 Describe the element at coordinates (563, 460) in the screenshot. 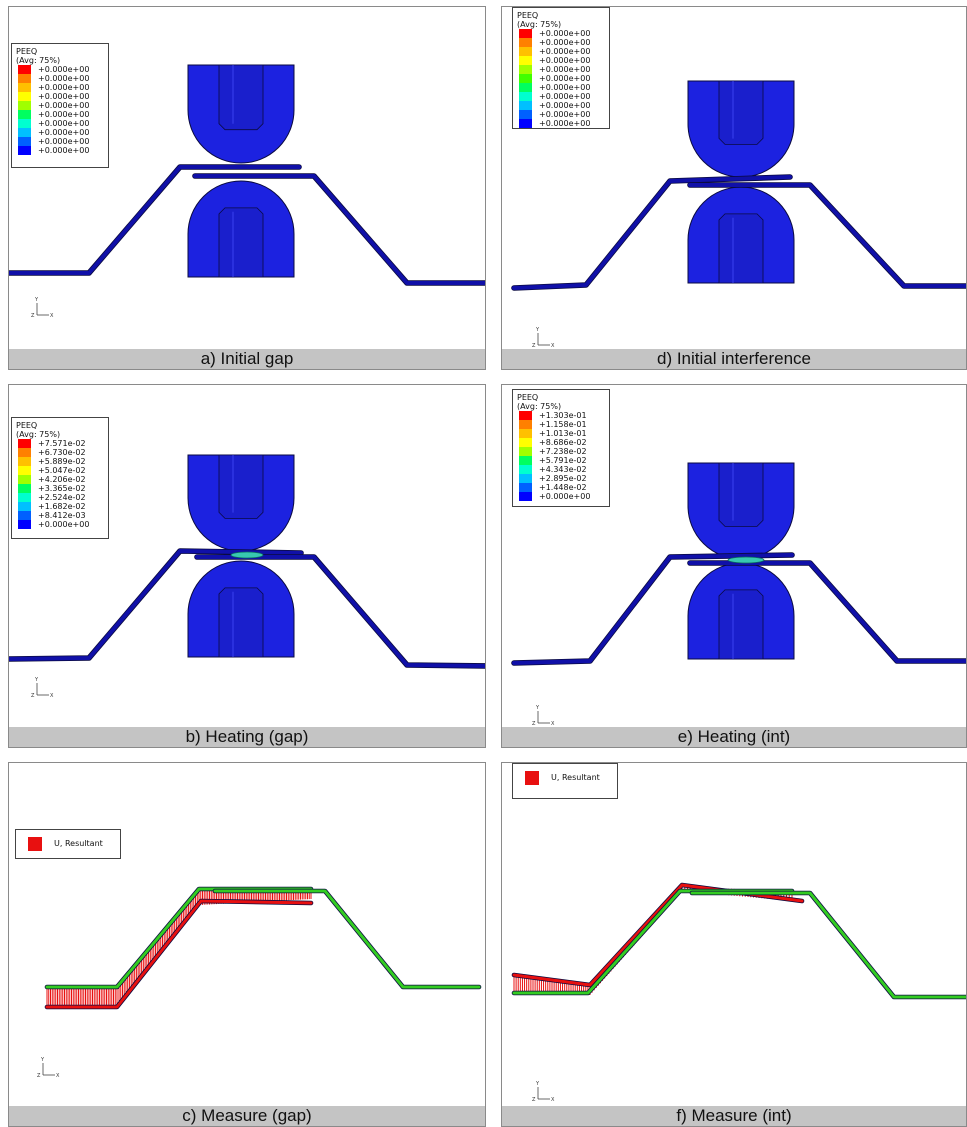

I see `legend-value: +5.791e-02` at that location.